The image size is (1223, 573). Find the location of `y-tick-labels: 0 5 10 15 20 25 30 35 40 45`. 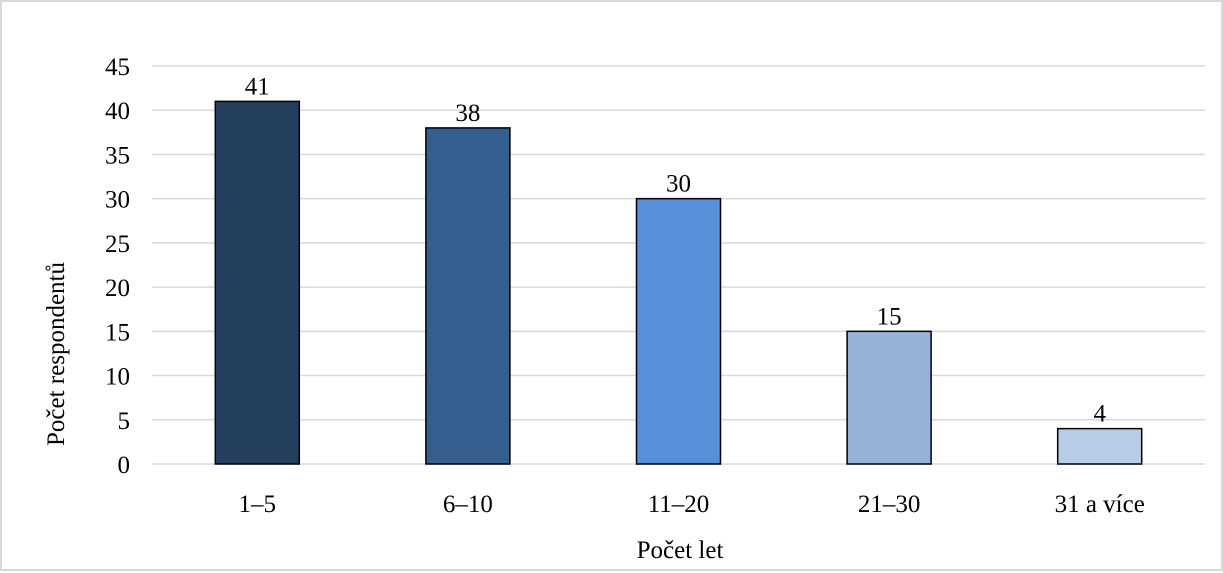

y-tick-labels: 0 5 10 15 20 25 30 35 40 45 is located at coordinates (117, 266).